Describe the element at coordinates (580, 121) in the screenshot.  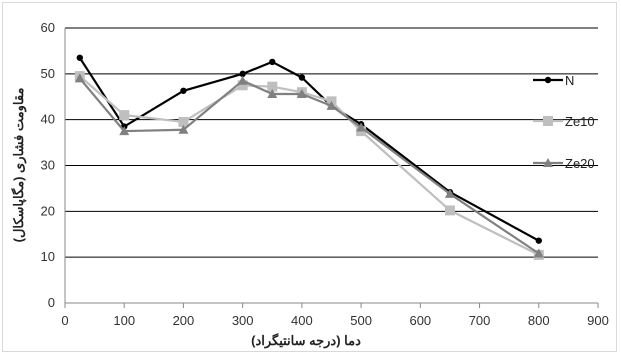
I see `legend-label: Ze10` at that location.